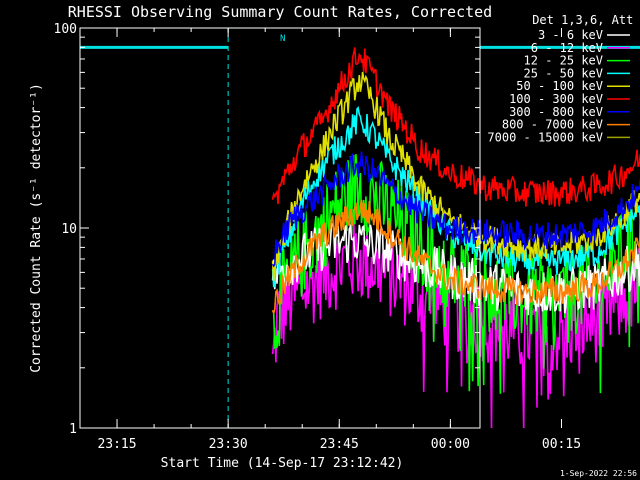  Describe the element at coordinates (586, 20) in the screenshot. I see `legend-header: Det 1,3,6, Att 0` at that location.